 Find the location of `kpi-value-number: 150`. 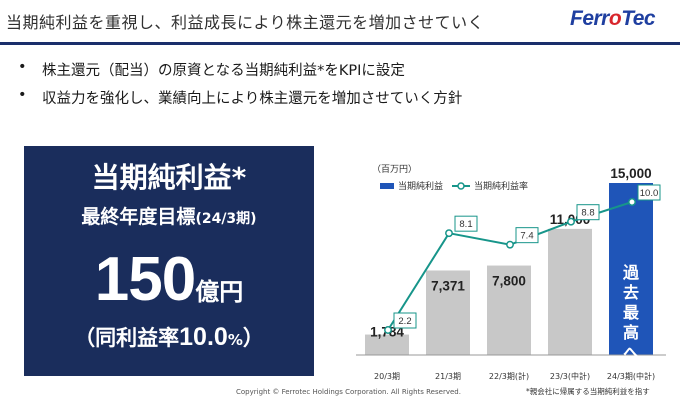

kpi-value-number: 150 is located at coordinates (145, 279).